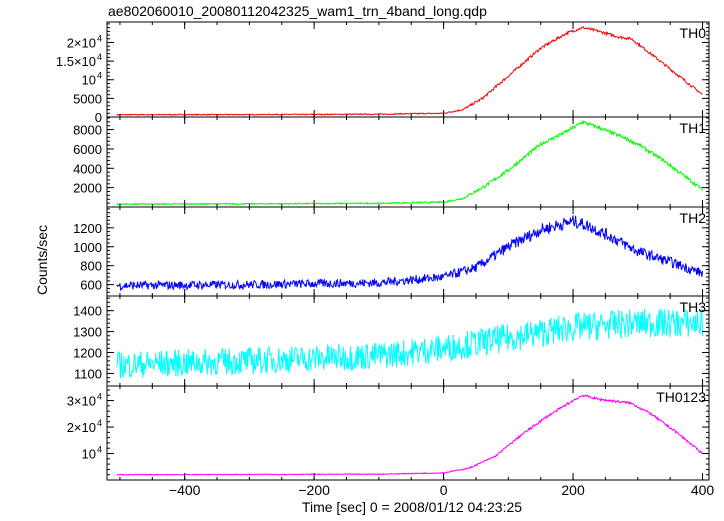  I want to click on series-th2-line, so click(409, 253).